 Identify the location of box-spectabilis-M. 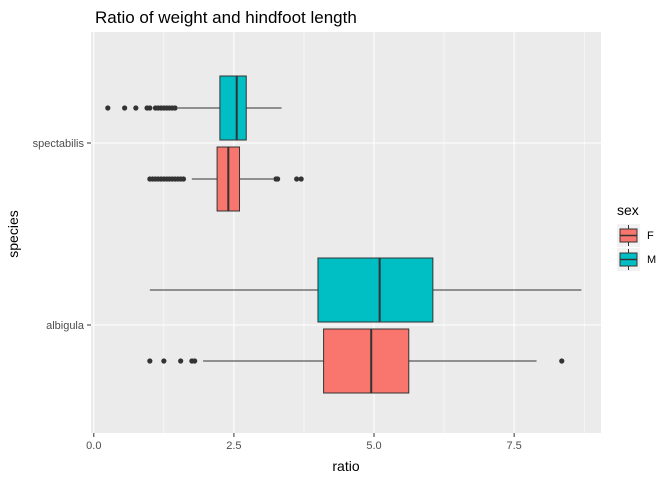
(233, 108).